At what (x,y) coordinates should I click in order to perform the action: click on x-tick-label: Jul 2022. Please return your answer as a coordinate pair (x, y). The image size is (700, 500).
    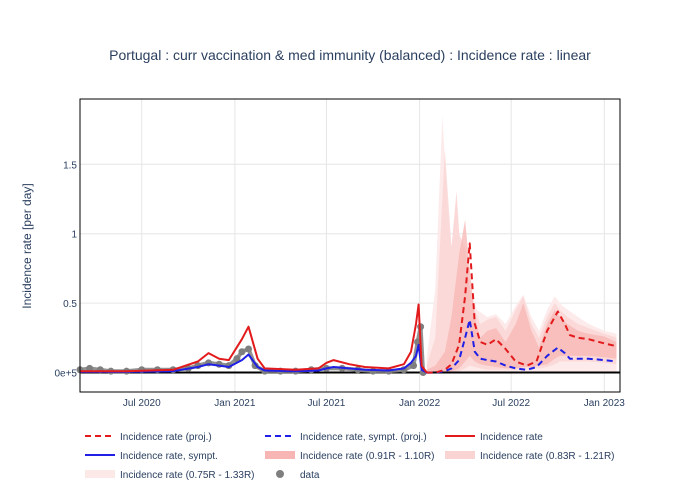
    Looking at the image, I should click on (511, 403).